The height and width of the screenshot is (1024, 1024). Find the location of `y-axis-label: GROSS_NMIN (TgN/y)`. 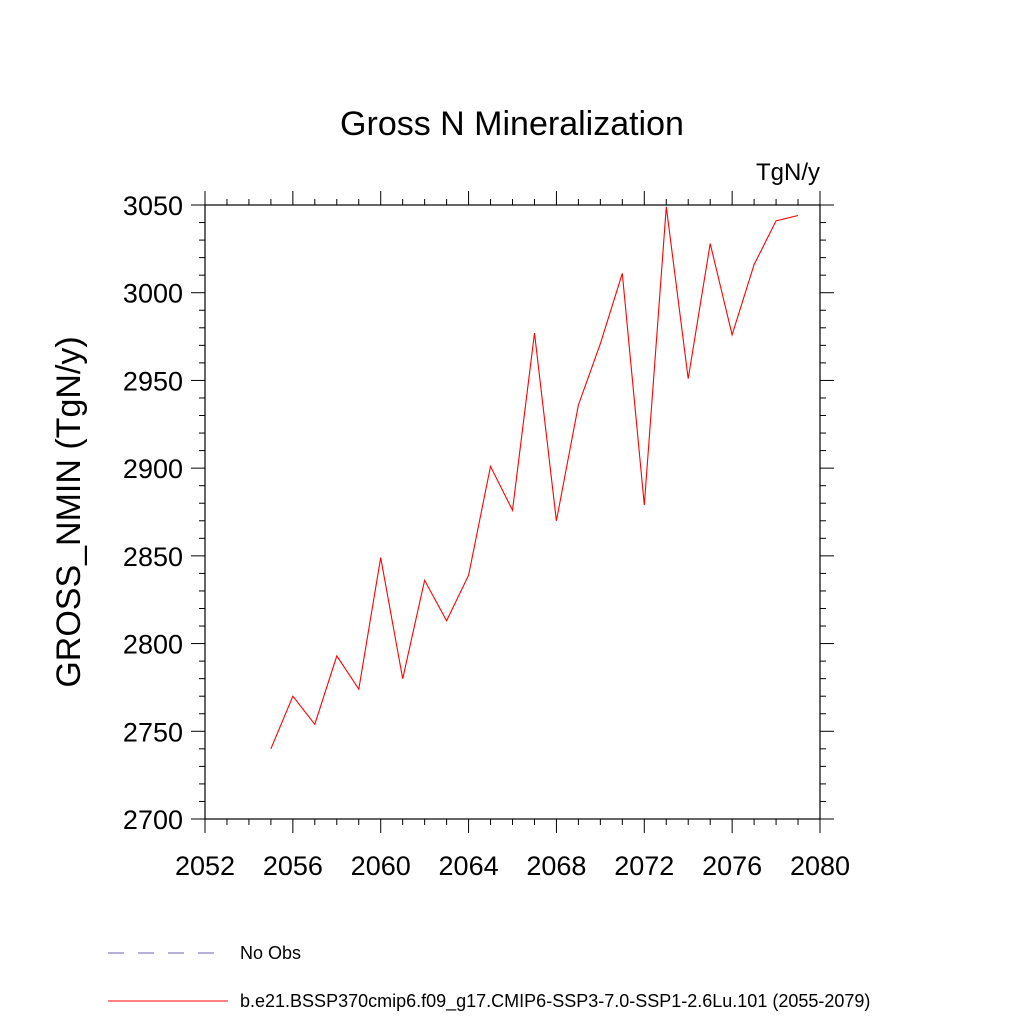

y-axis-label: GROSS_NMIN (TgN/y) is located at coordinates (69, 511).